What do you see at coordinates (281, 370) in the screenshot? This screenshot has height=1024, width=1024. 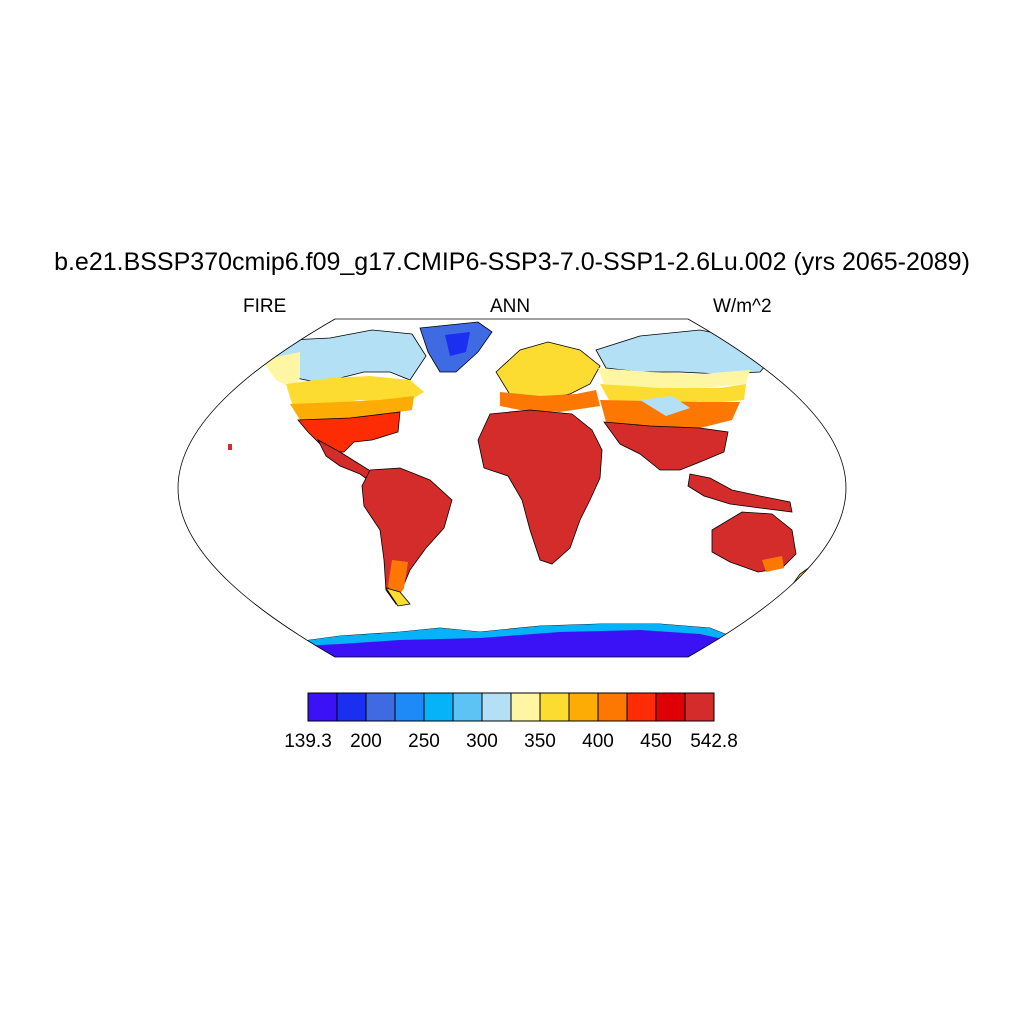 I see `north-america-band-a` at bounding box center [281, 370].